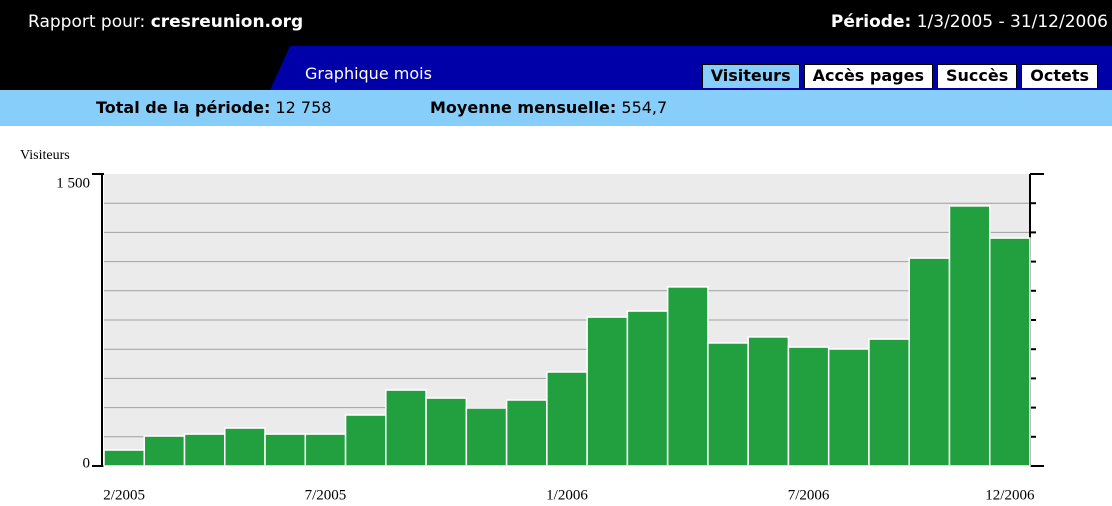  I want to click on total-value: 12 758, so click(303, 107).